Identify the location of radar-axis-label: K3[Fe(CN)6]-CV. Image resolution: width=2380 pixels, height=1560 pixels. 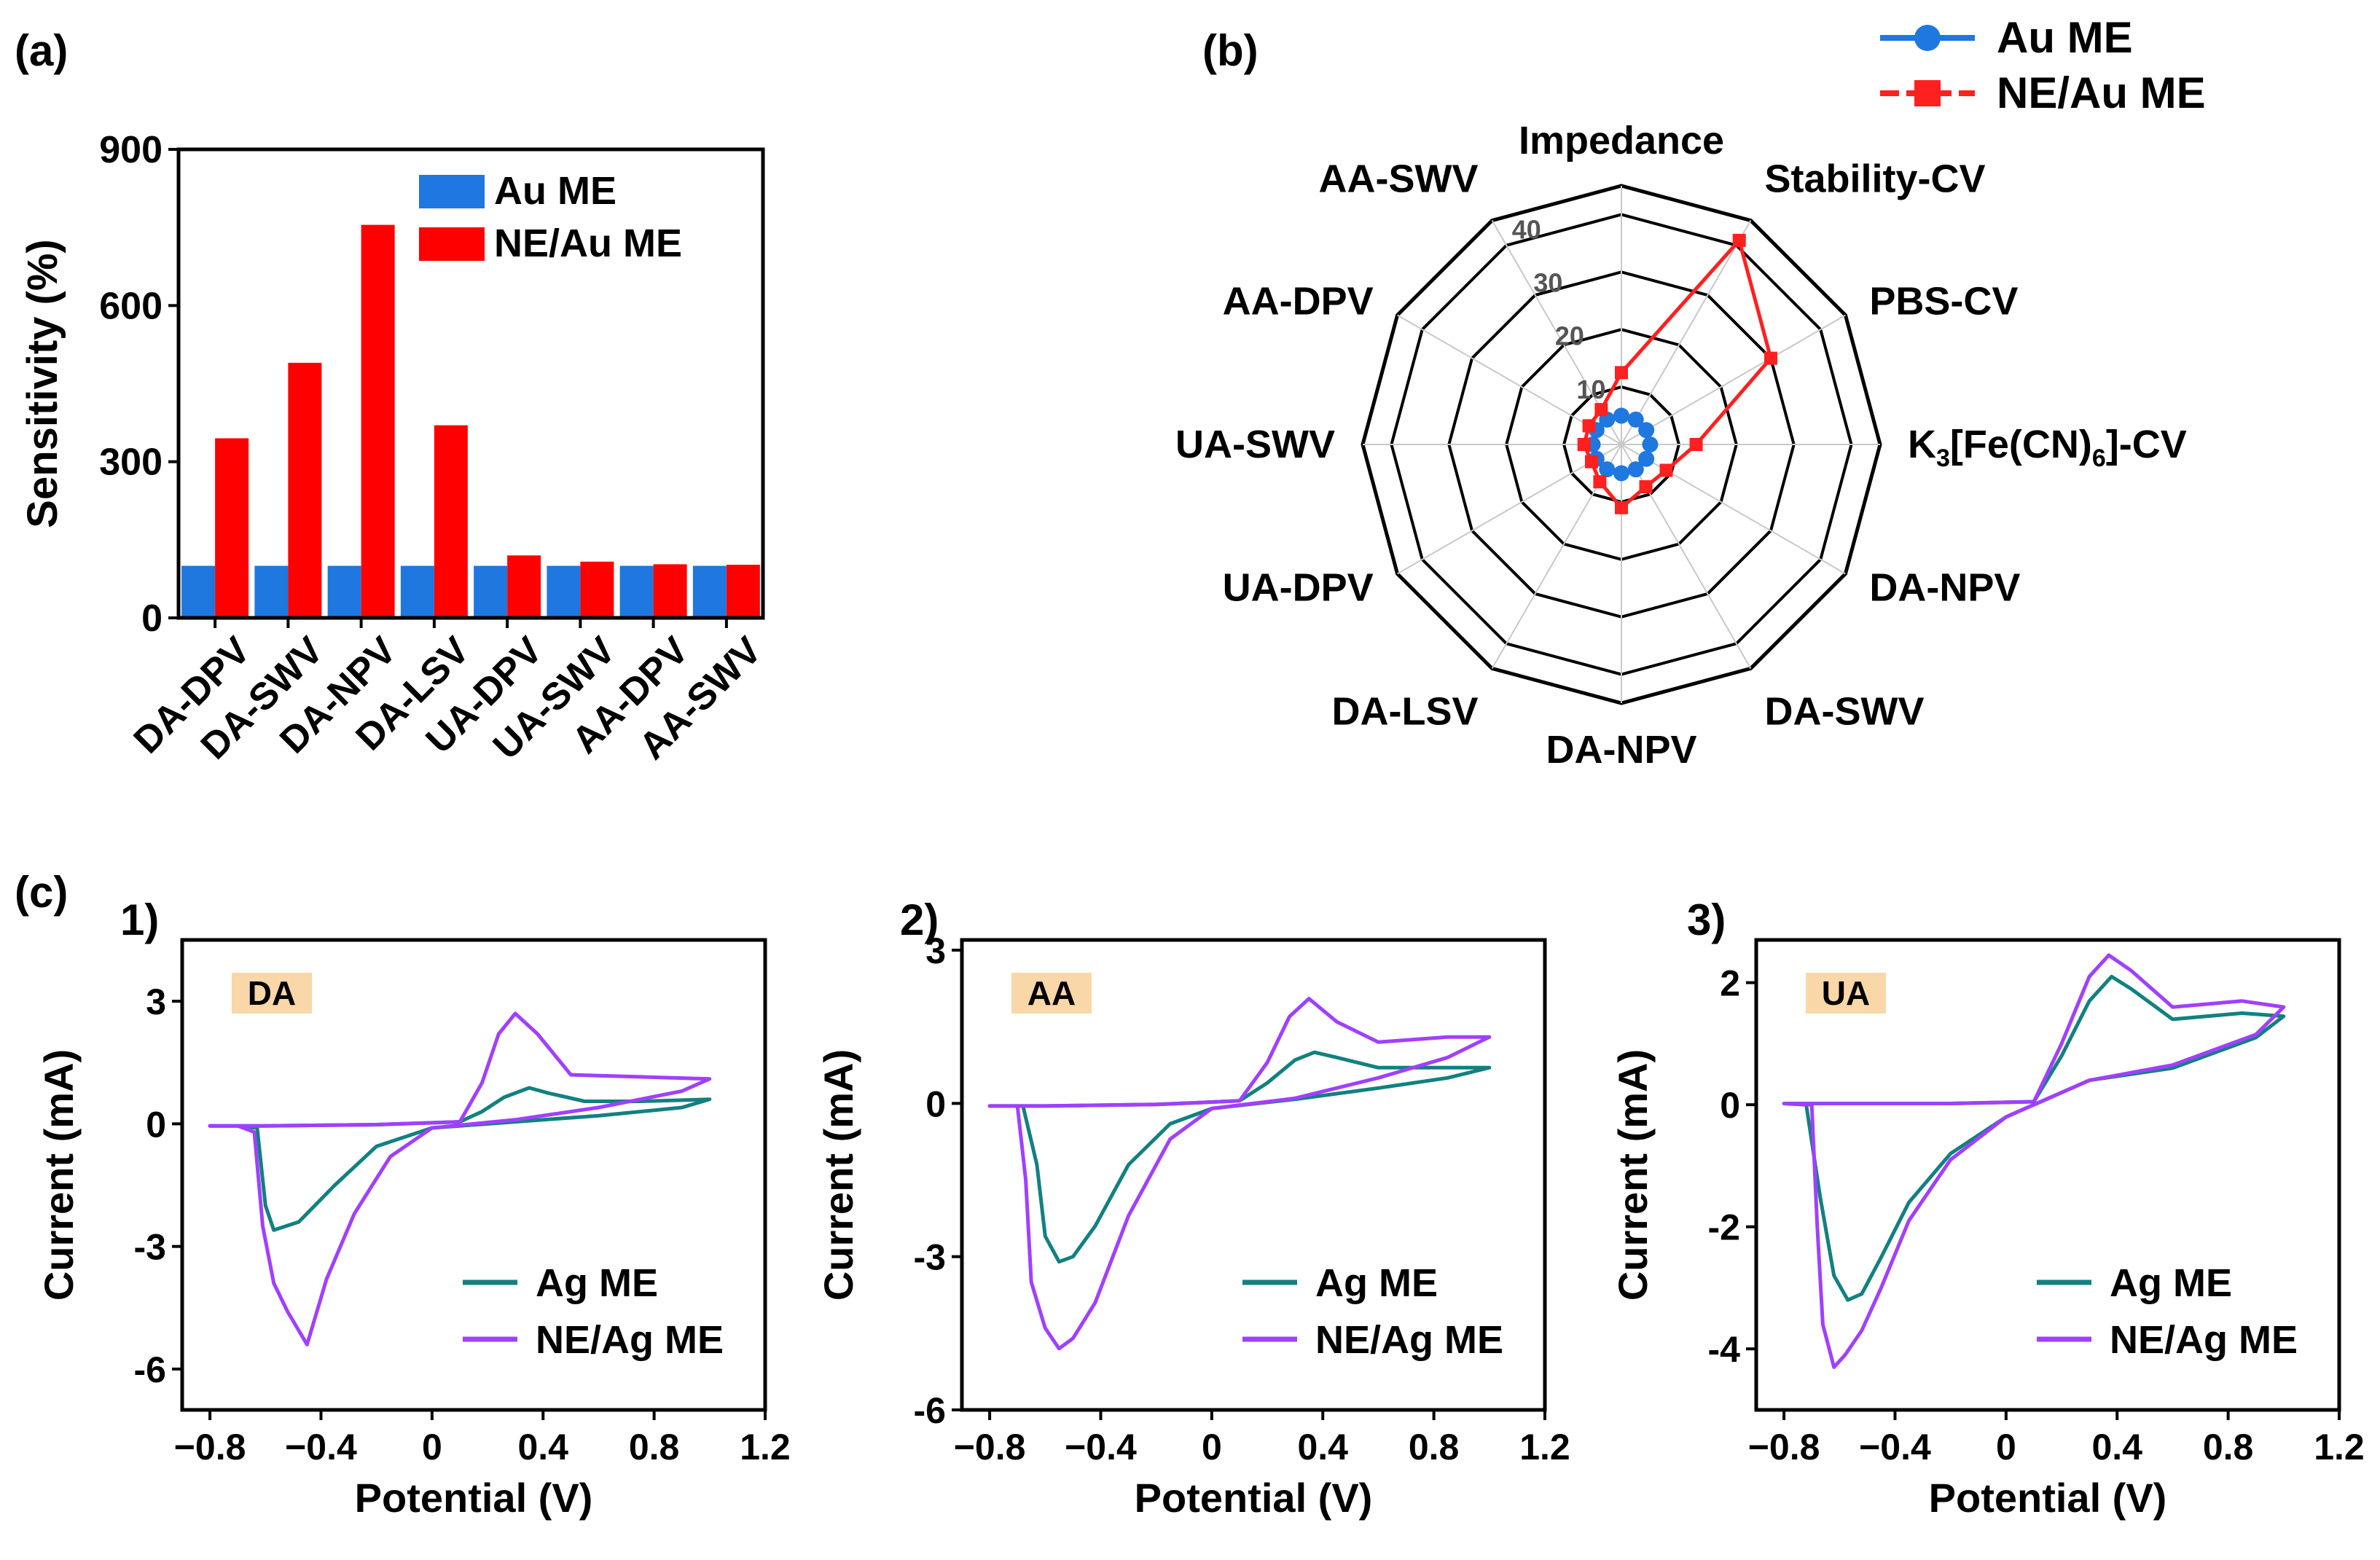
(2048, 447).